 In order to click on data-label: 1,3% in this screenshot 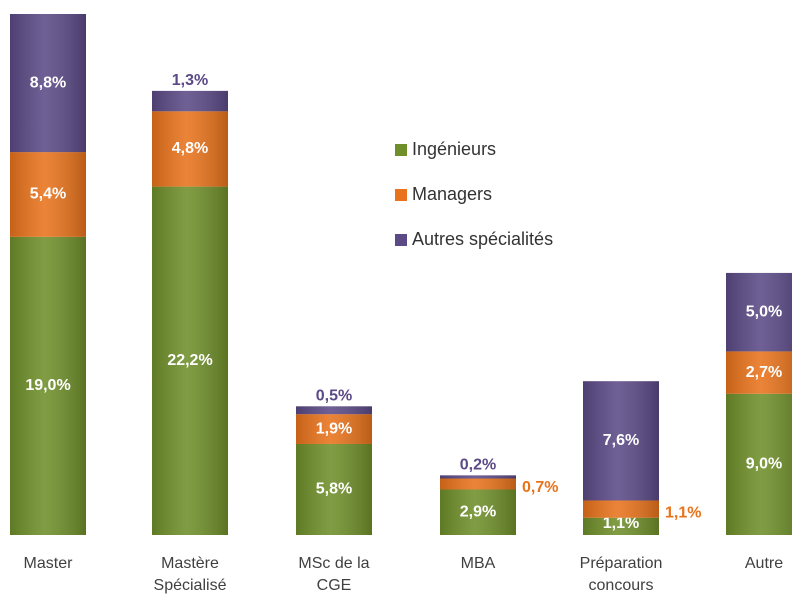, I will do `click(190, 80)`.